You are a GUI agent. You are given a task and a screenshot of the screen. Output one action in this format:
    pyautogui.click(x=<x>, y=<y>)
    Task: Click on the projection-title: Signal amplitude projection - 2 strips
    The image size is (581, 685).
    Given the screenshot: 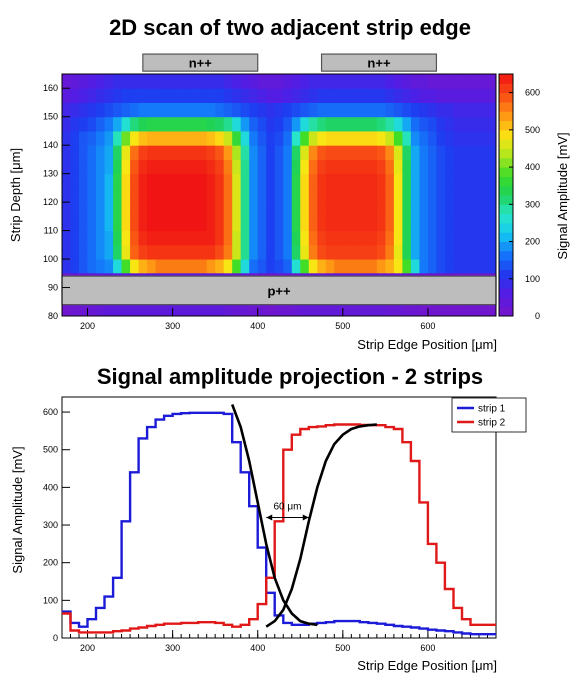 What is the action you would take?
    pyautogui.click(x=290, y=376)
    